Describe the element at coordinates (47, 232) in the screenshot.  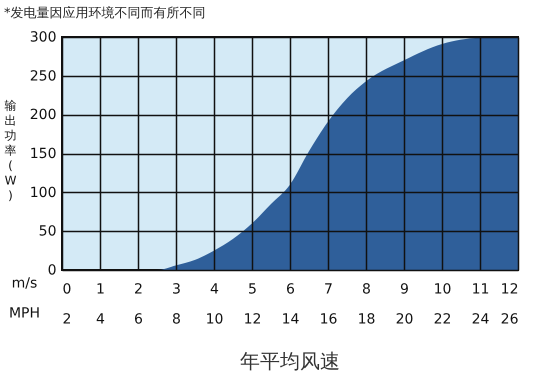
I see `y-tick-label: 50` at that location.